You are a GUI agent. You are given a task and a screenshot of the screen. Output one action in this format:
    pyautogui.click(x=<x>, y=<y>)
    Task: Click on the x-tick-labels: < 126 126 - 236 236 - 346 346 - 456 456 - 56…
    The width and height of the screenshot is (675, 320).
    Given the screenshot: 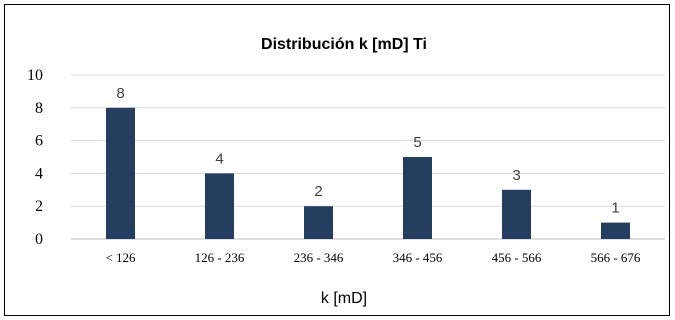 What is the action you would take?
    pyautogui.click(x=372, y=257)
    